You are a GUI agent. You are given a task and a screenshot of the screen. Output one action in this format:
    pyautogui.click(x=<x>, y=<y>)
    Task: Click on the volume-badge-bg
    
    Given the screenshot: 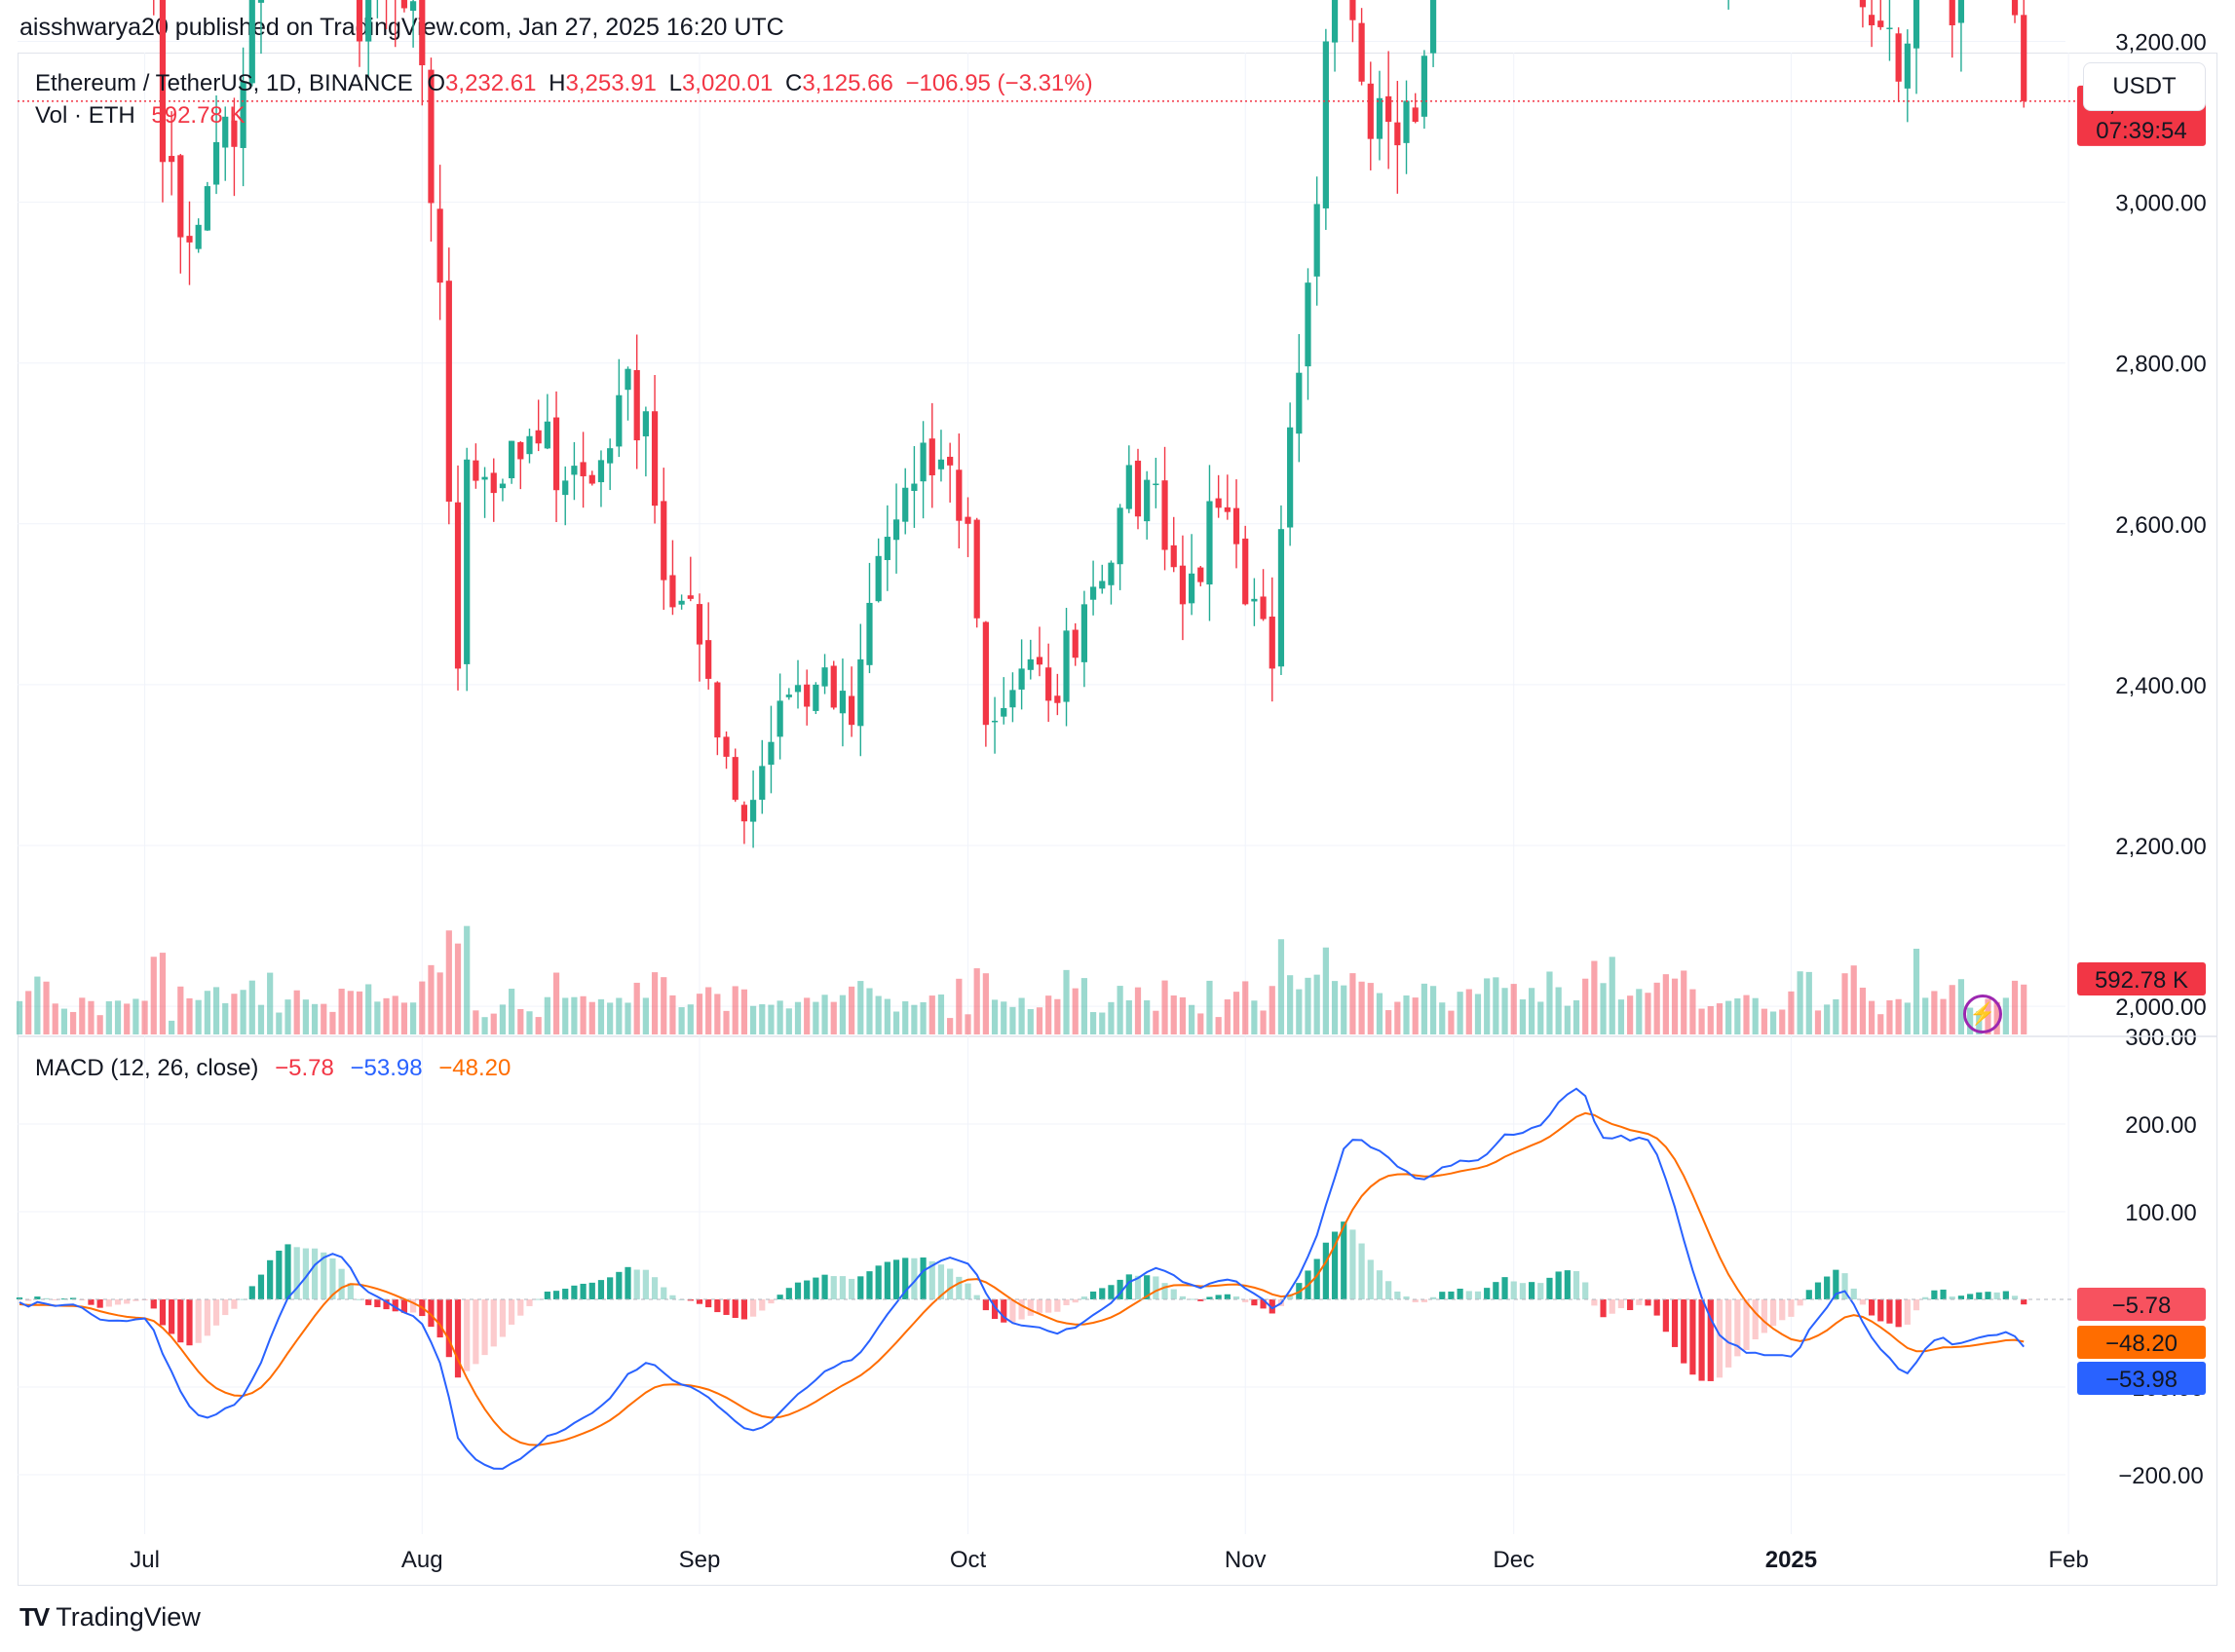 What is the action you would take?
    pyautogui.click(x=2141, y=979)
    